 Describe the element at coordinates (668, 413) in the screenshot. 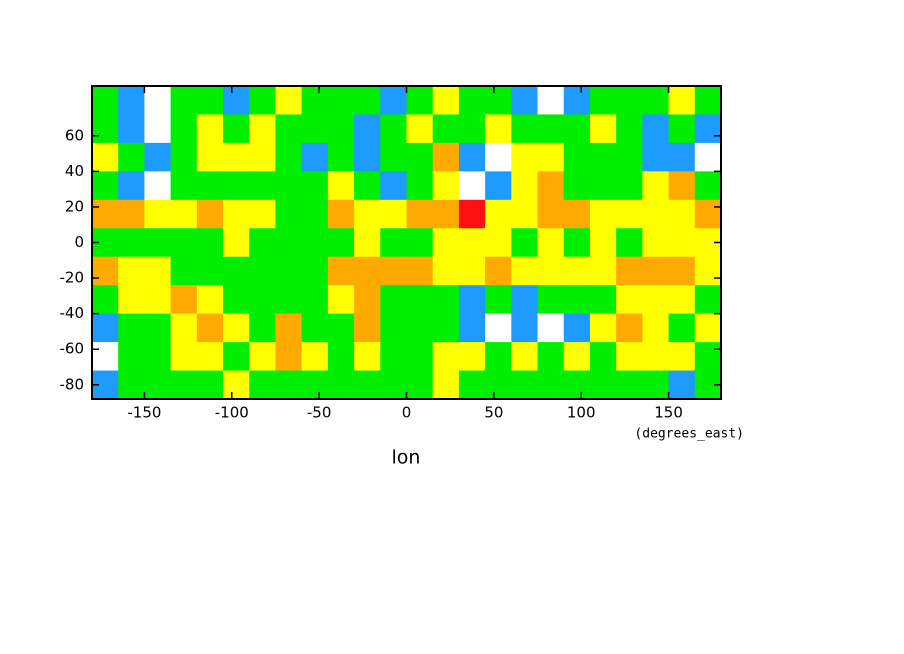

I see `x-tick-label: 150` at that location.